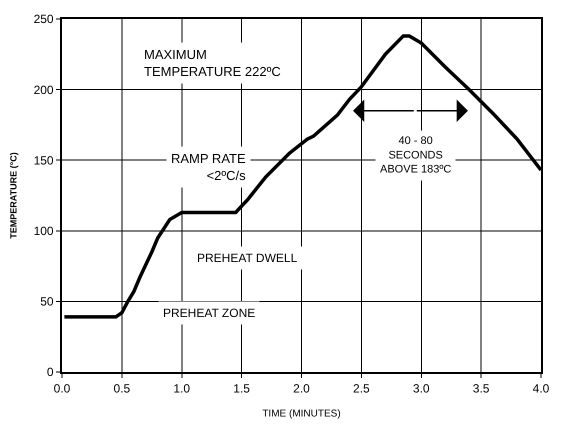 The width and height of the screenshot is (562, 429). What do you see at coordinates (247, 258) in the screenshot?
I see `annotation: PREHEAT DWELL` at bounding box center [247, 258].